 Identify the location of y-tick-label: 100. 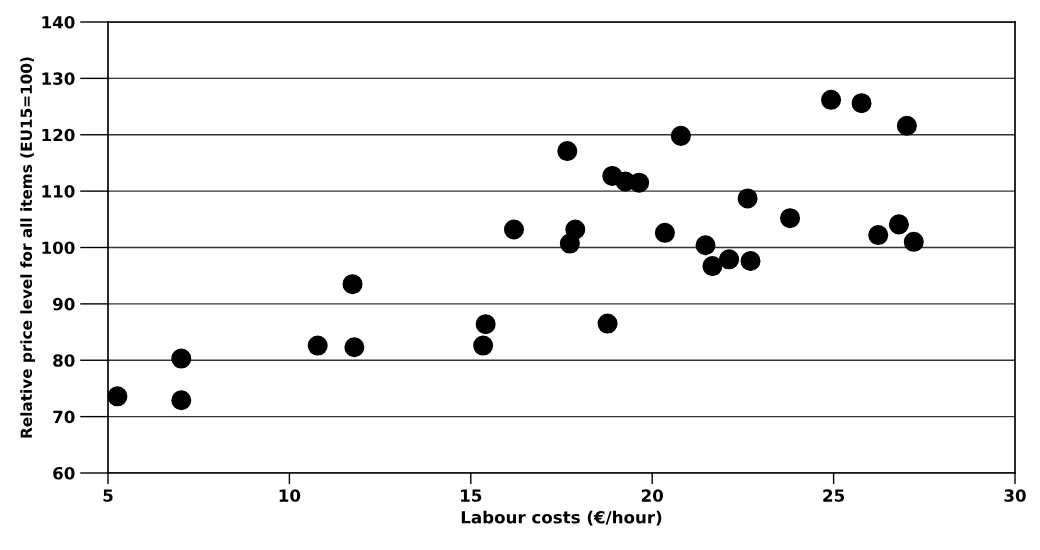
(58, 248).